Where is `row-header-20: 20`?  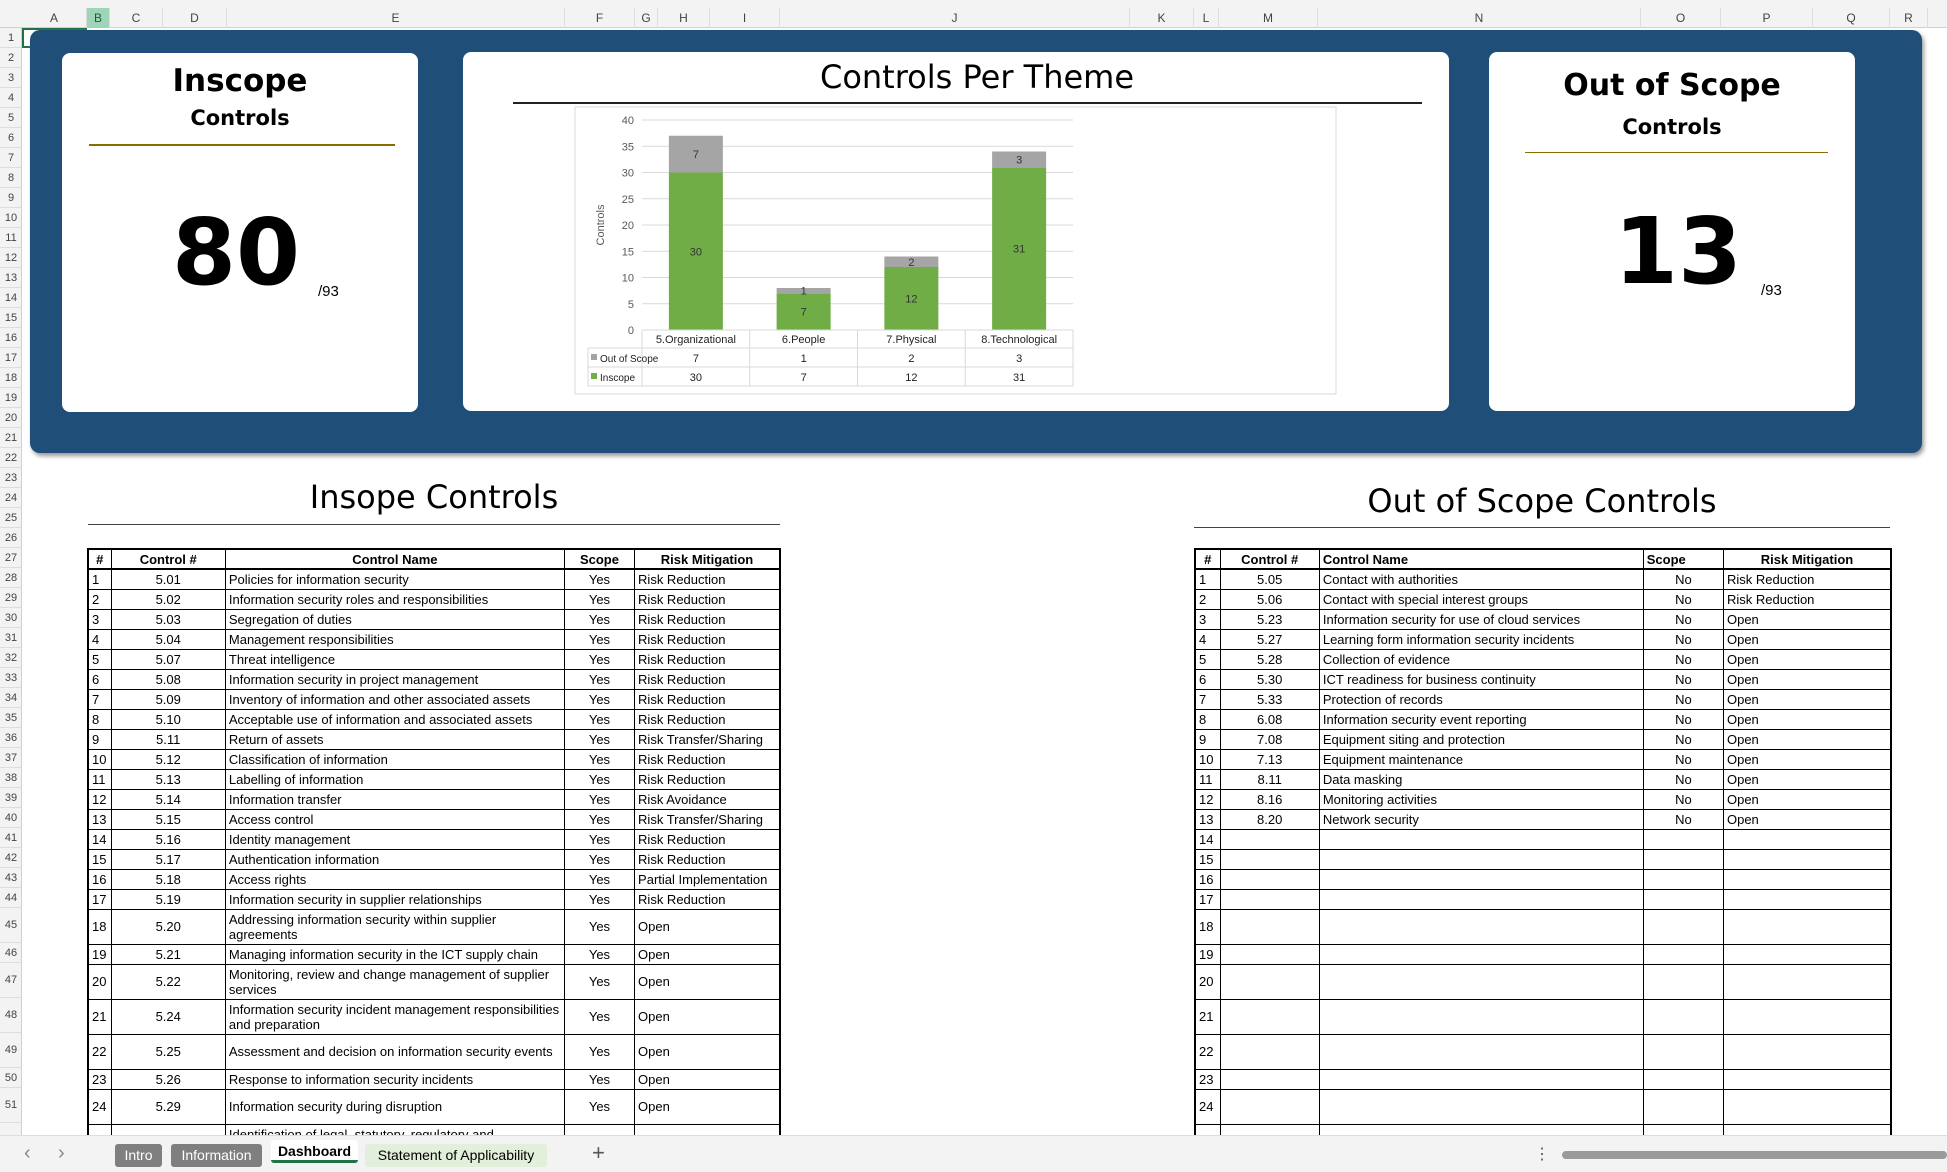 row-header-20: 20 is located at coordinates (10, 418).